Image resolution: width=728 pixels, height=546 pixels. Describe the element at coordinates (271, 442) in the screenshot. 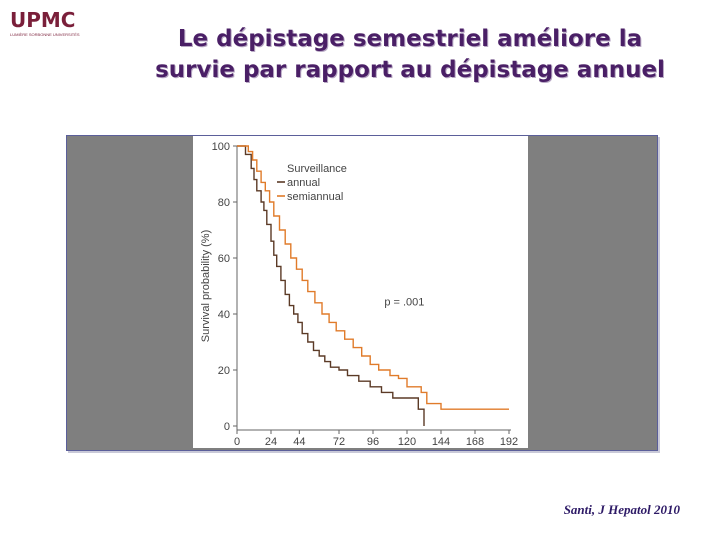

I see `x-tick-label: 24` at that location.